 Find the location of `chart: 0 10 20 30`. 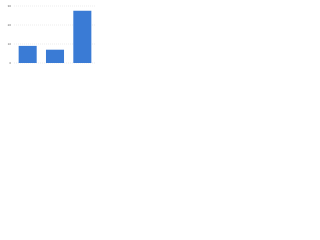

chart: 0 10 20 30 is located at coordinates (52, 34).